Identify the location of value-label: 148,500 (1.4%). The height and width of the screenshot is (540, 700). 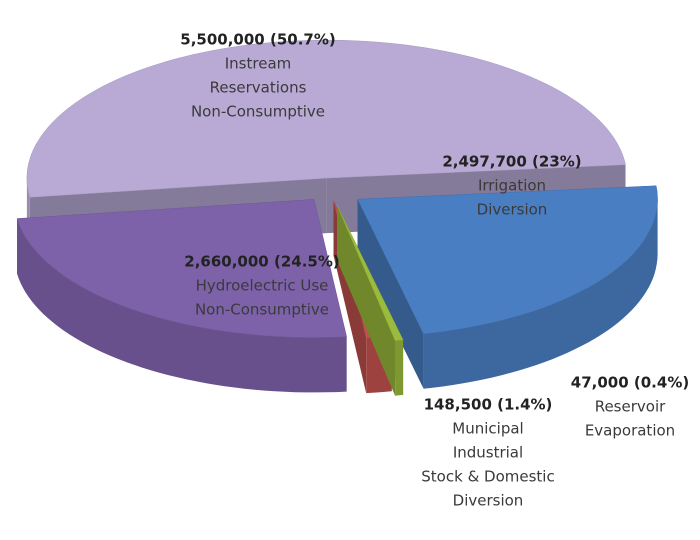
(488, 405).